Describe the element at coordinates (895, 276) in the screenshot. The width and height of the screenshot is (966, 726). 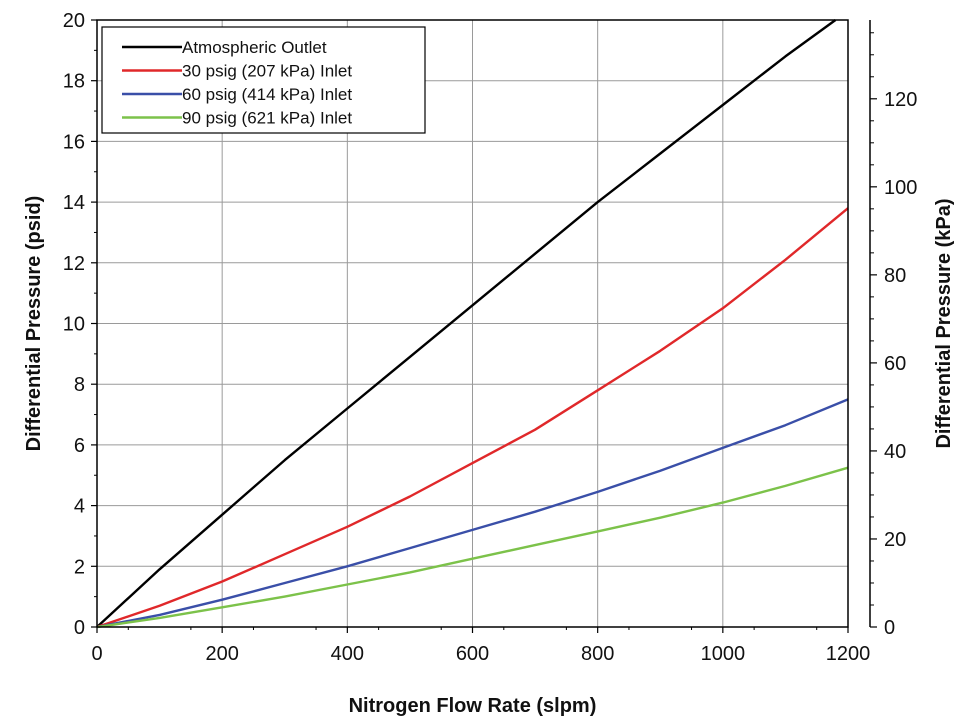
I see `y2-tick-label: 80` at that location.